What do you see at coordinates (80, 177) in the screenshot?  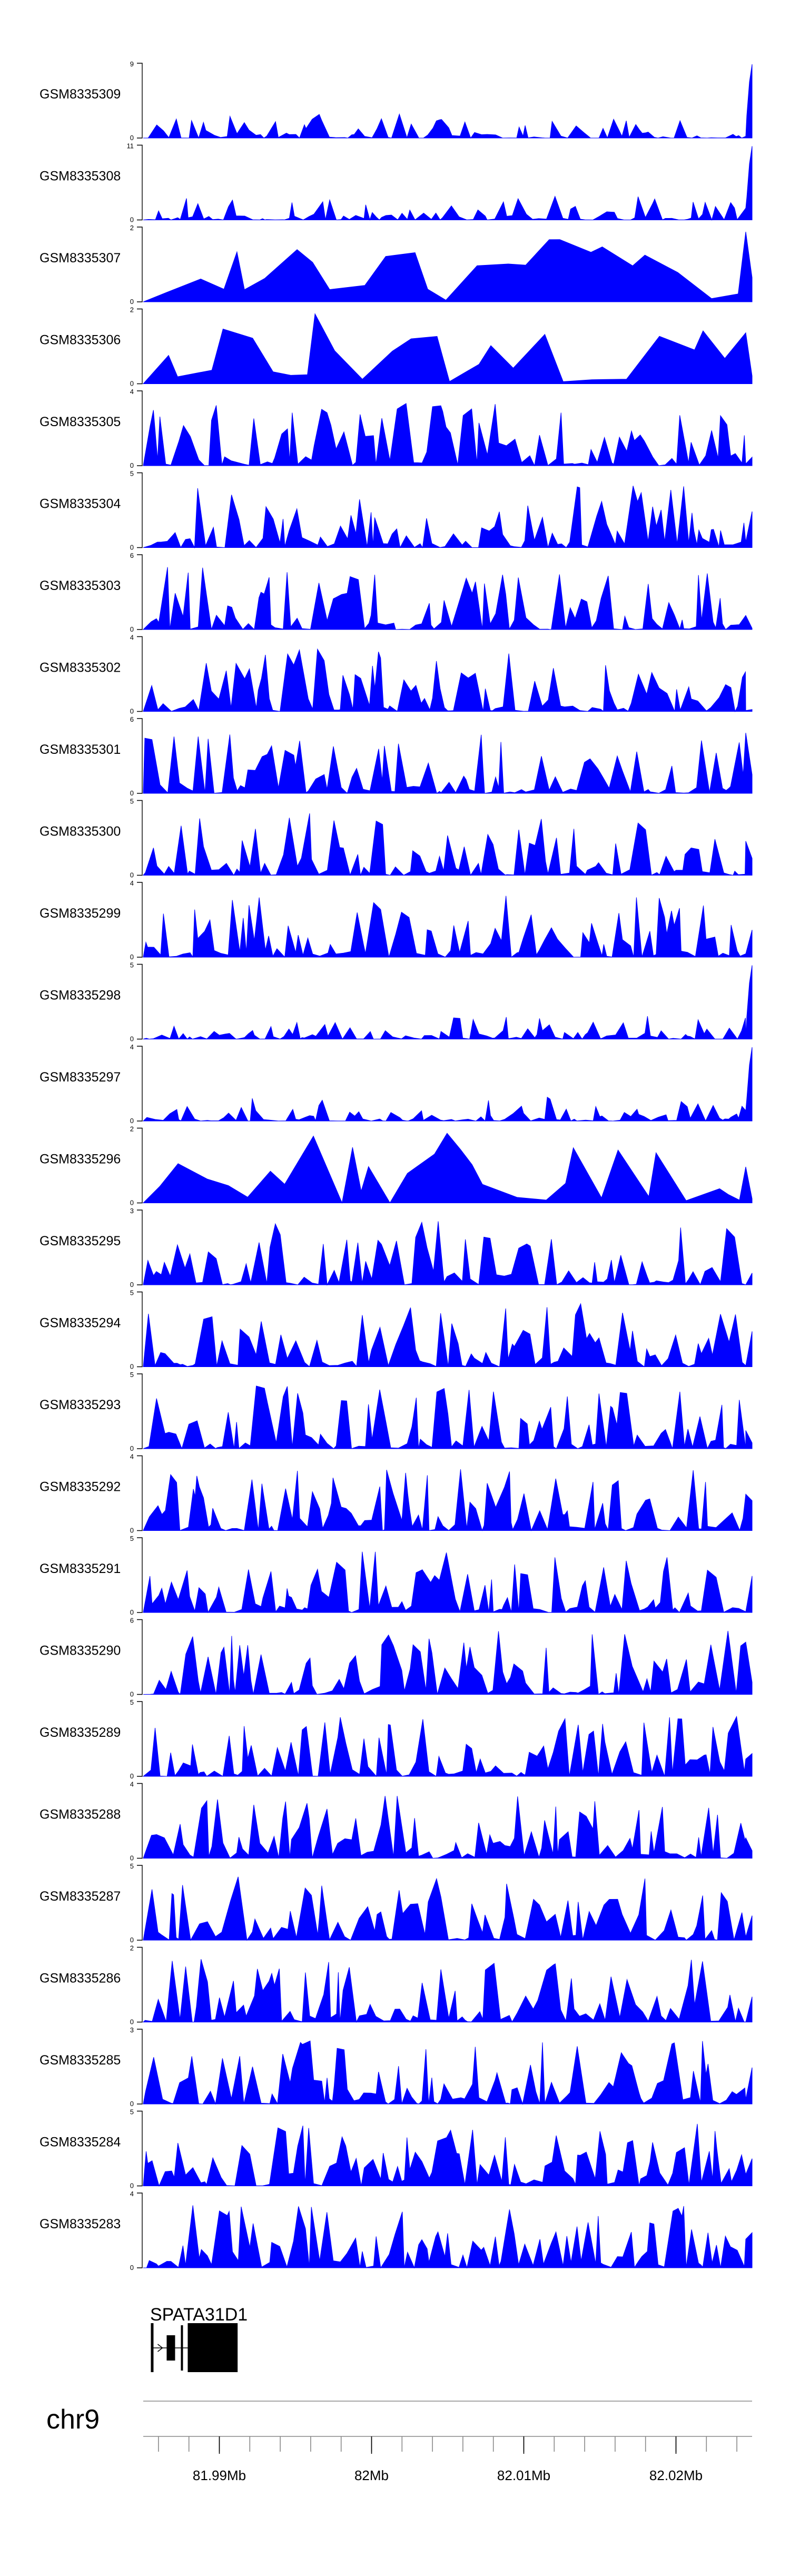 I see `track-label: GSM8335308` at bounding box center [80, 177].